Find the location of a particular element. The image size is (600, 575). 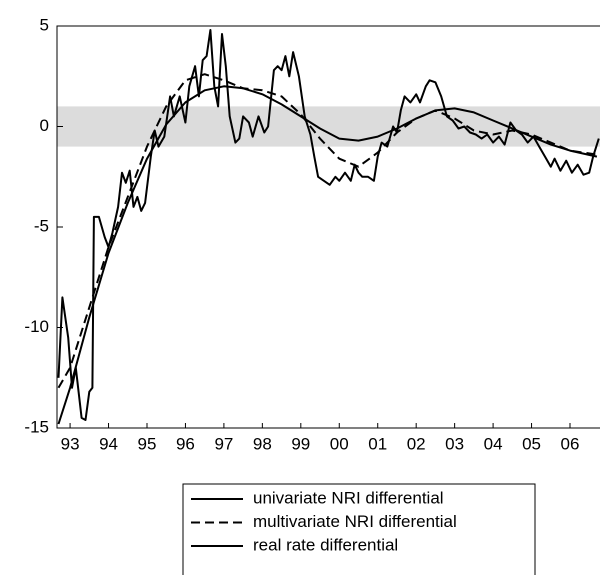

legend-label: real rate differential is located at coordinates (325, 544).